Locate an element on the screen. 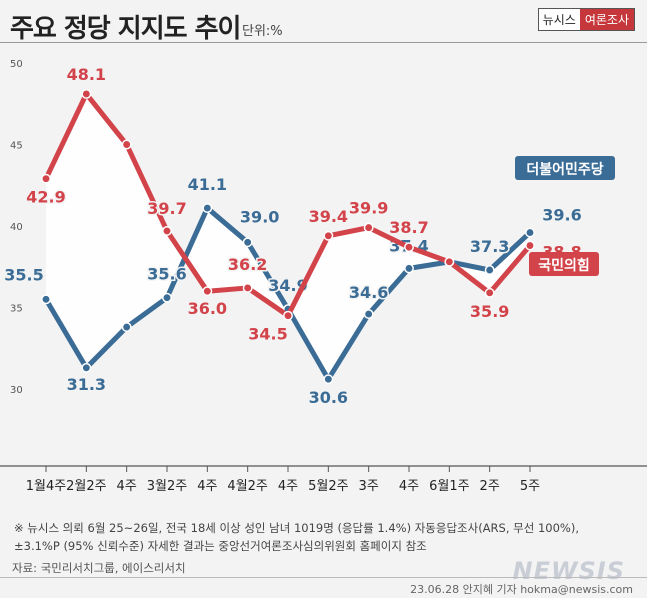  data-label: 30.6 is located at coordinates (328, 397).